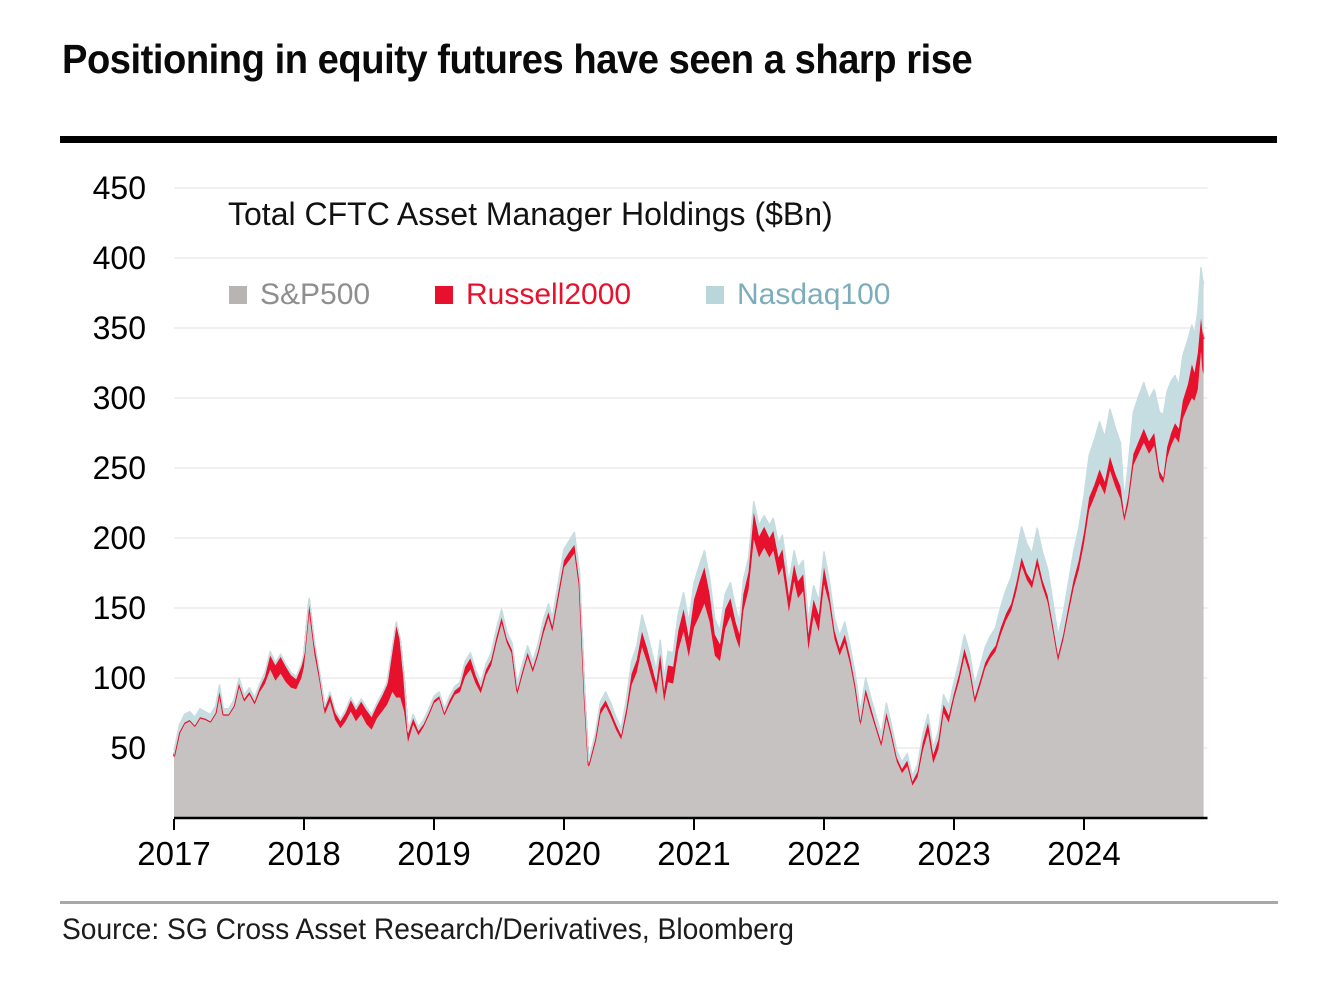  What do you see at coordinates (694, 853) in the screenshot?
I see `x-tick-label: 2021` at bounding box center [694, 853].